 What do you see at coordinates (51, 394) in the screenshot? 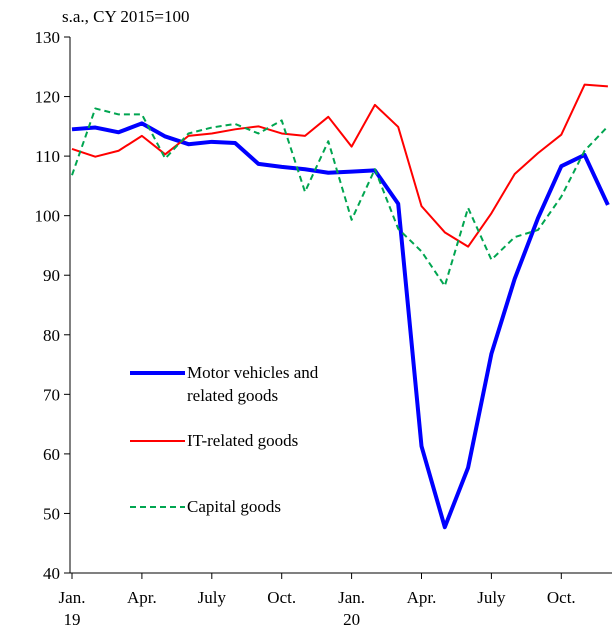
I see `y-tick-label: 70` at bounding box center [51, 394].